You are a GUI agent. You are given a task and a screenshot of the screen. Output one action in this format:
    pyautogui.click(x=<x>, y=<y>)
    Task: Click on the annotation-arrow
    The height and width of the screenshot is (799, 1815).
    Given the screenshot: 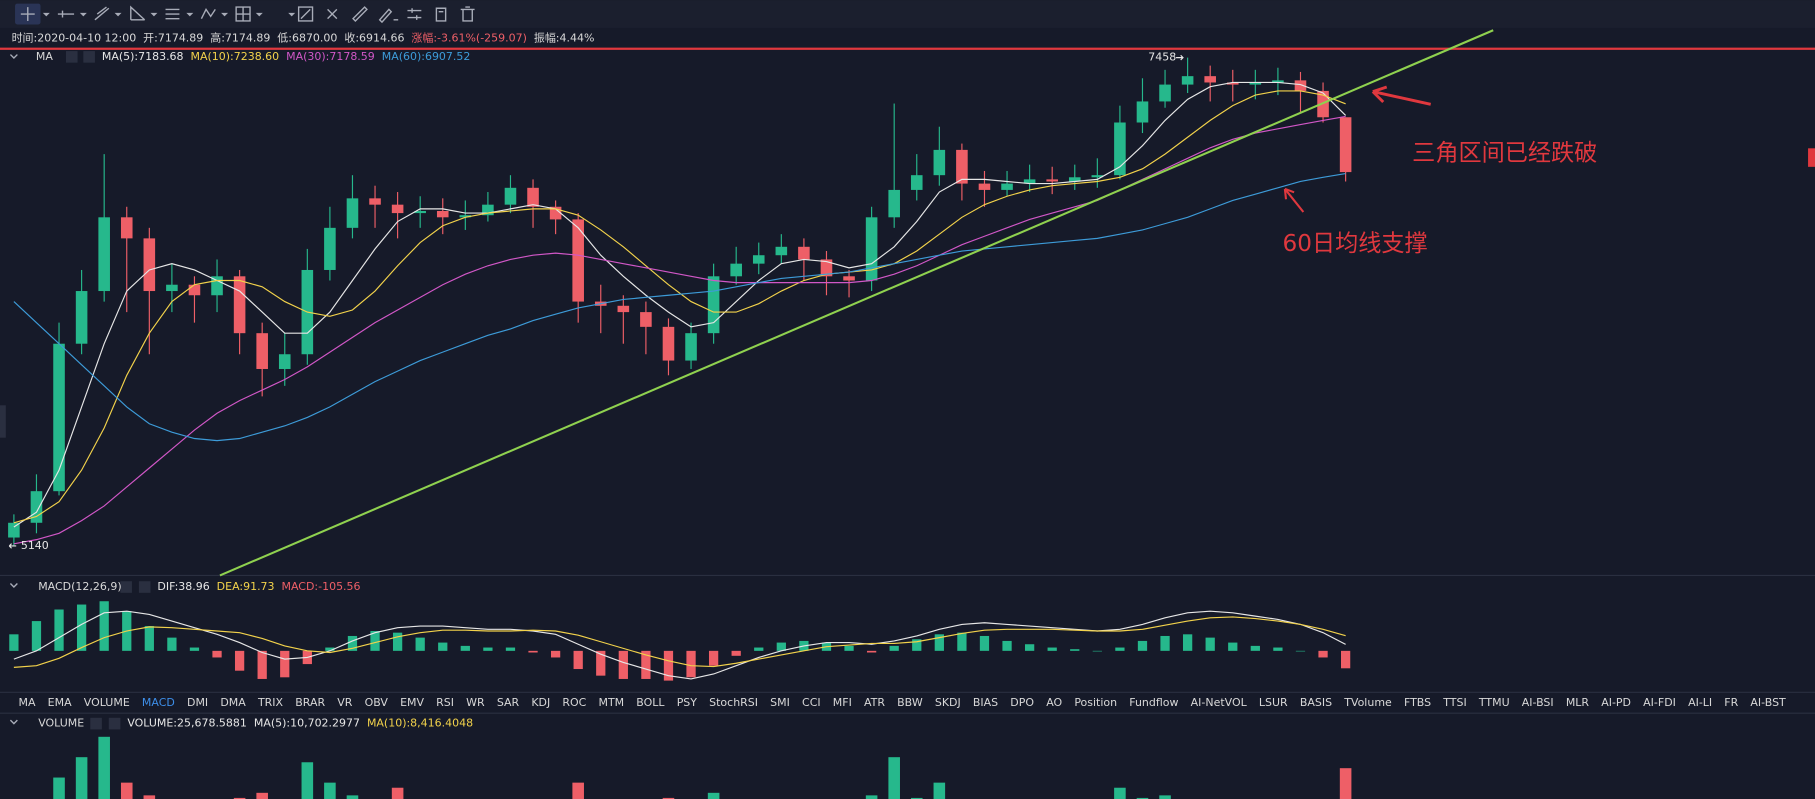 What is the action you would take?
    pyautogui.click(x=1294, y=200)
    